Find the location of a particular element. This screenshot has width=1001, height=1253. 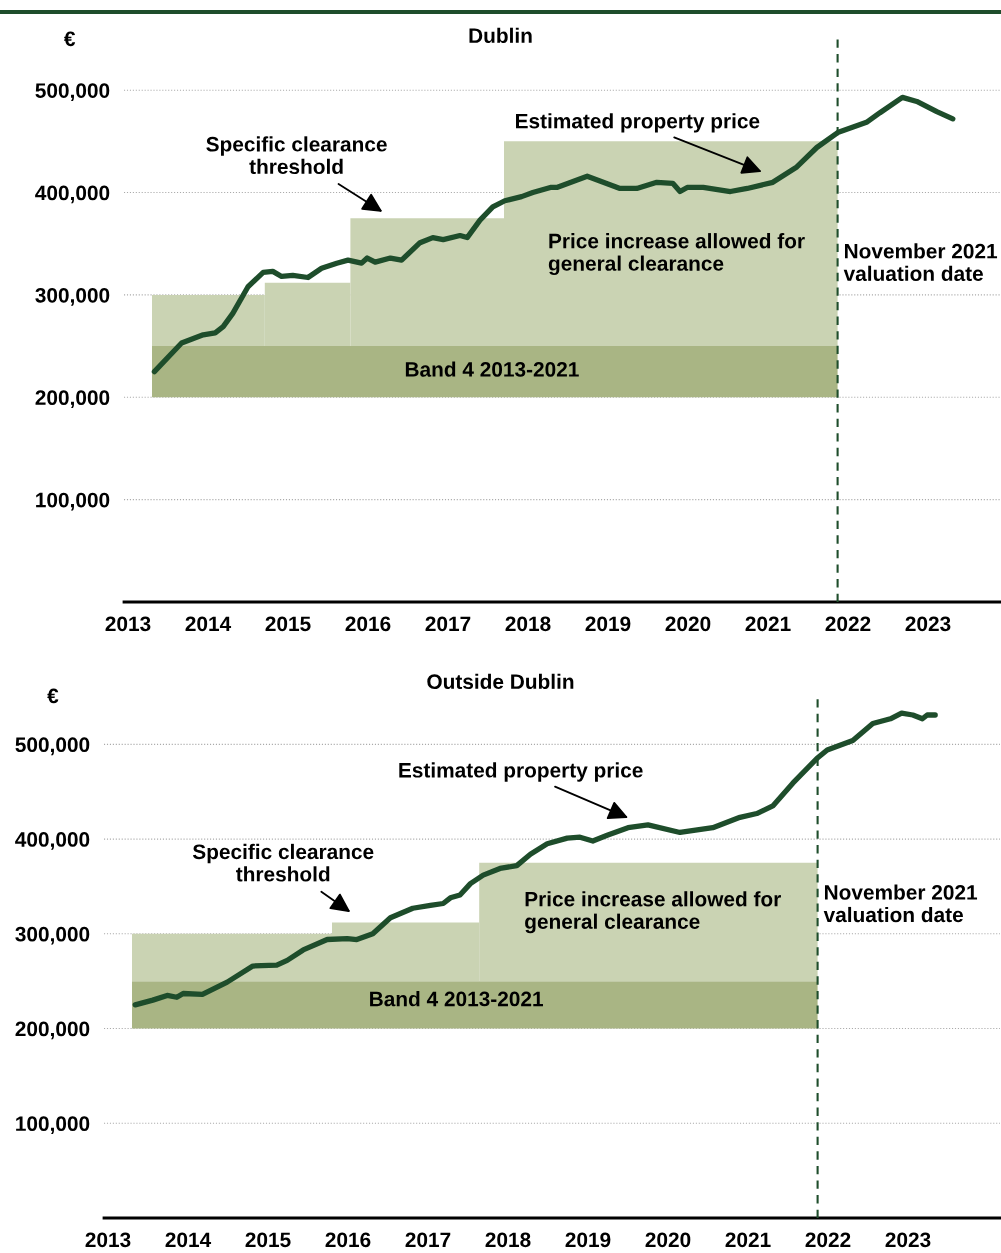

chart-title: Dublin is located at coordinates (500, 35).